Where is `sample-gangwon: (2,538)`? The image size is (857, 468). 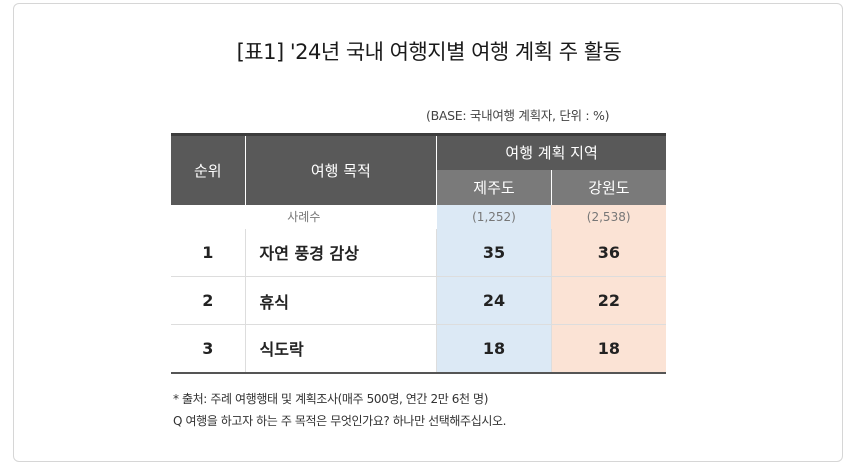
sample-gangwon: (2,538) is located at coordinates (608, 216).